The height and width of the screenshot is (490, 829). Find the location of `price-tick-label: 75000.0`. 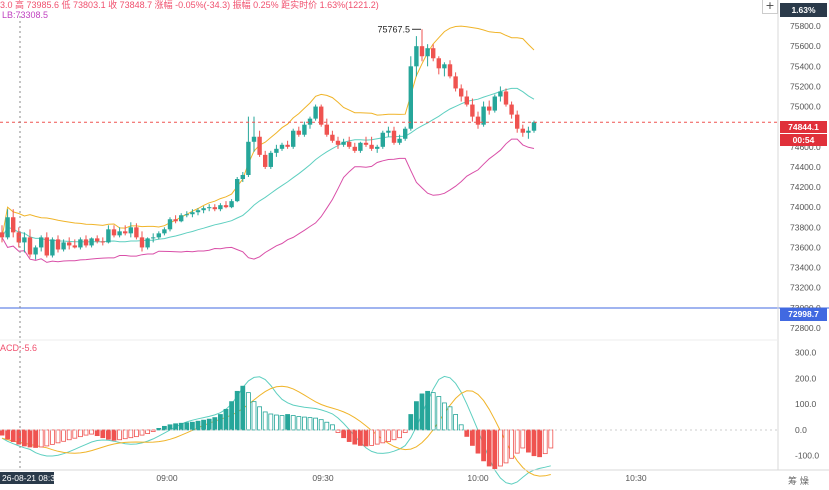

price-tick-label: 75000.0 is located at coordinates (805, 107).